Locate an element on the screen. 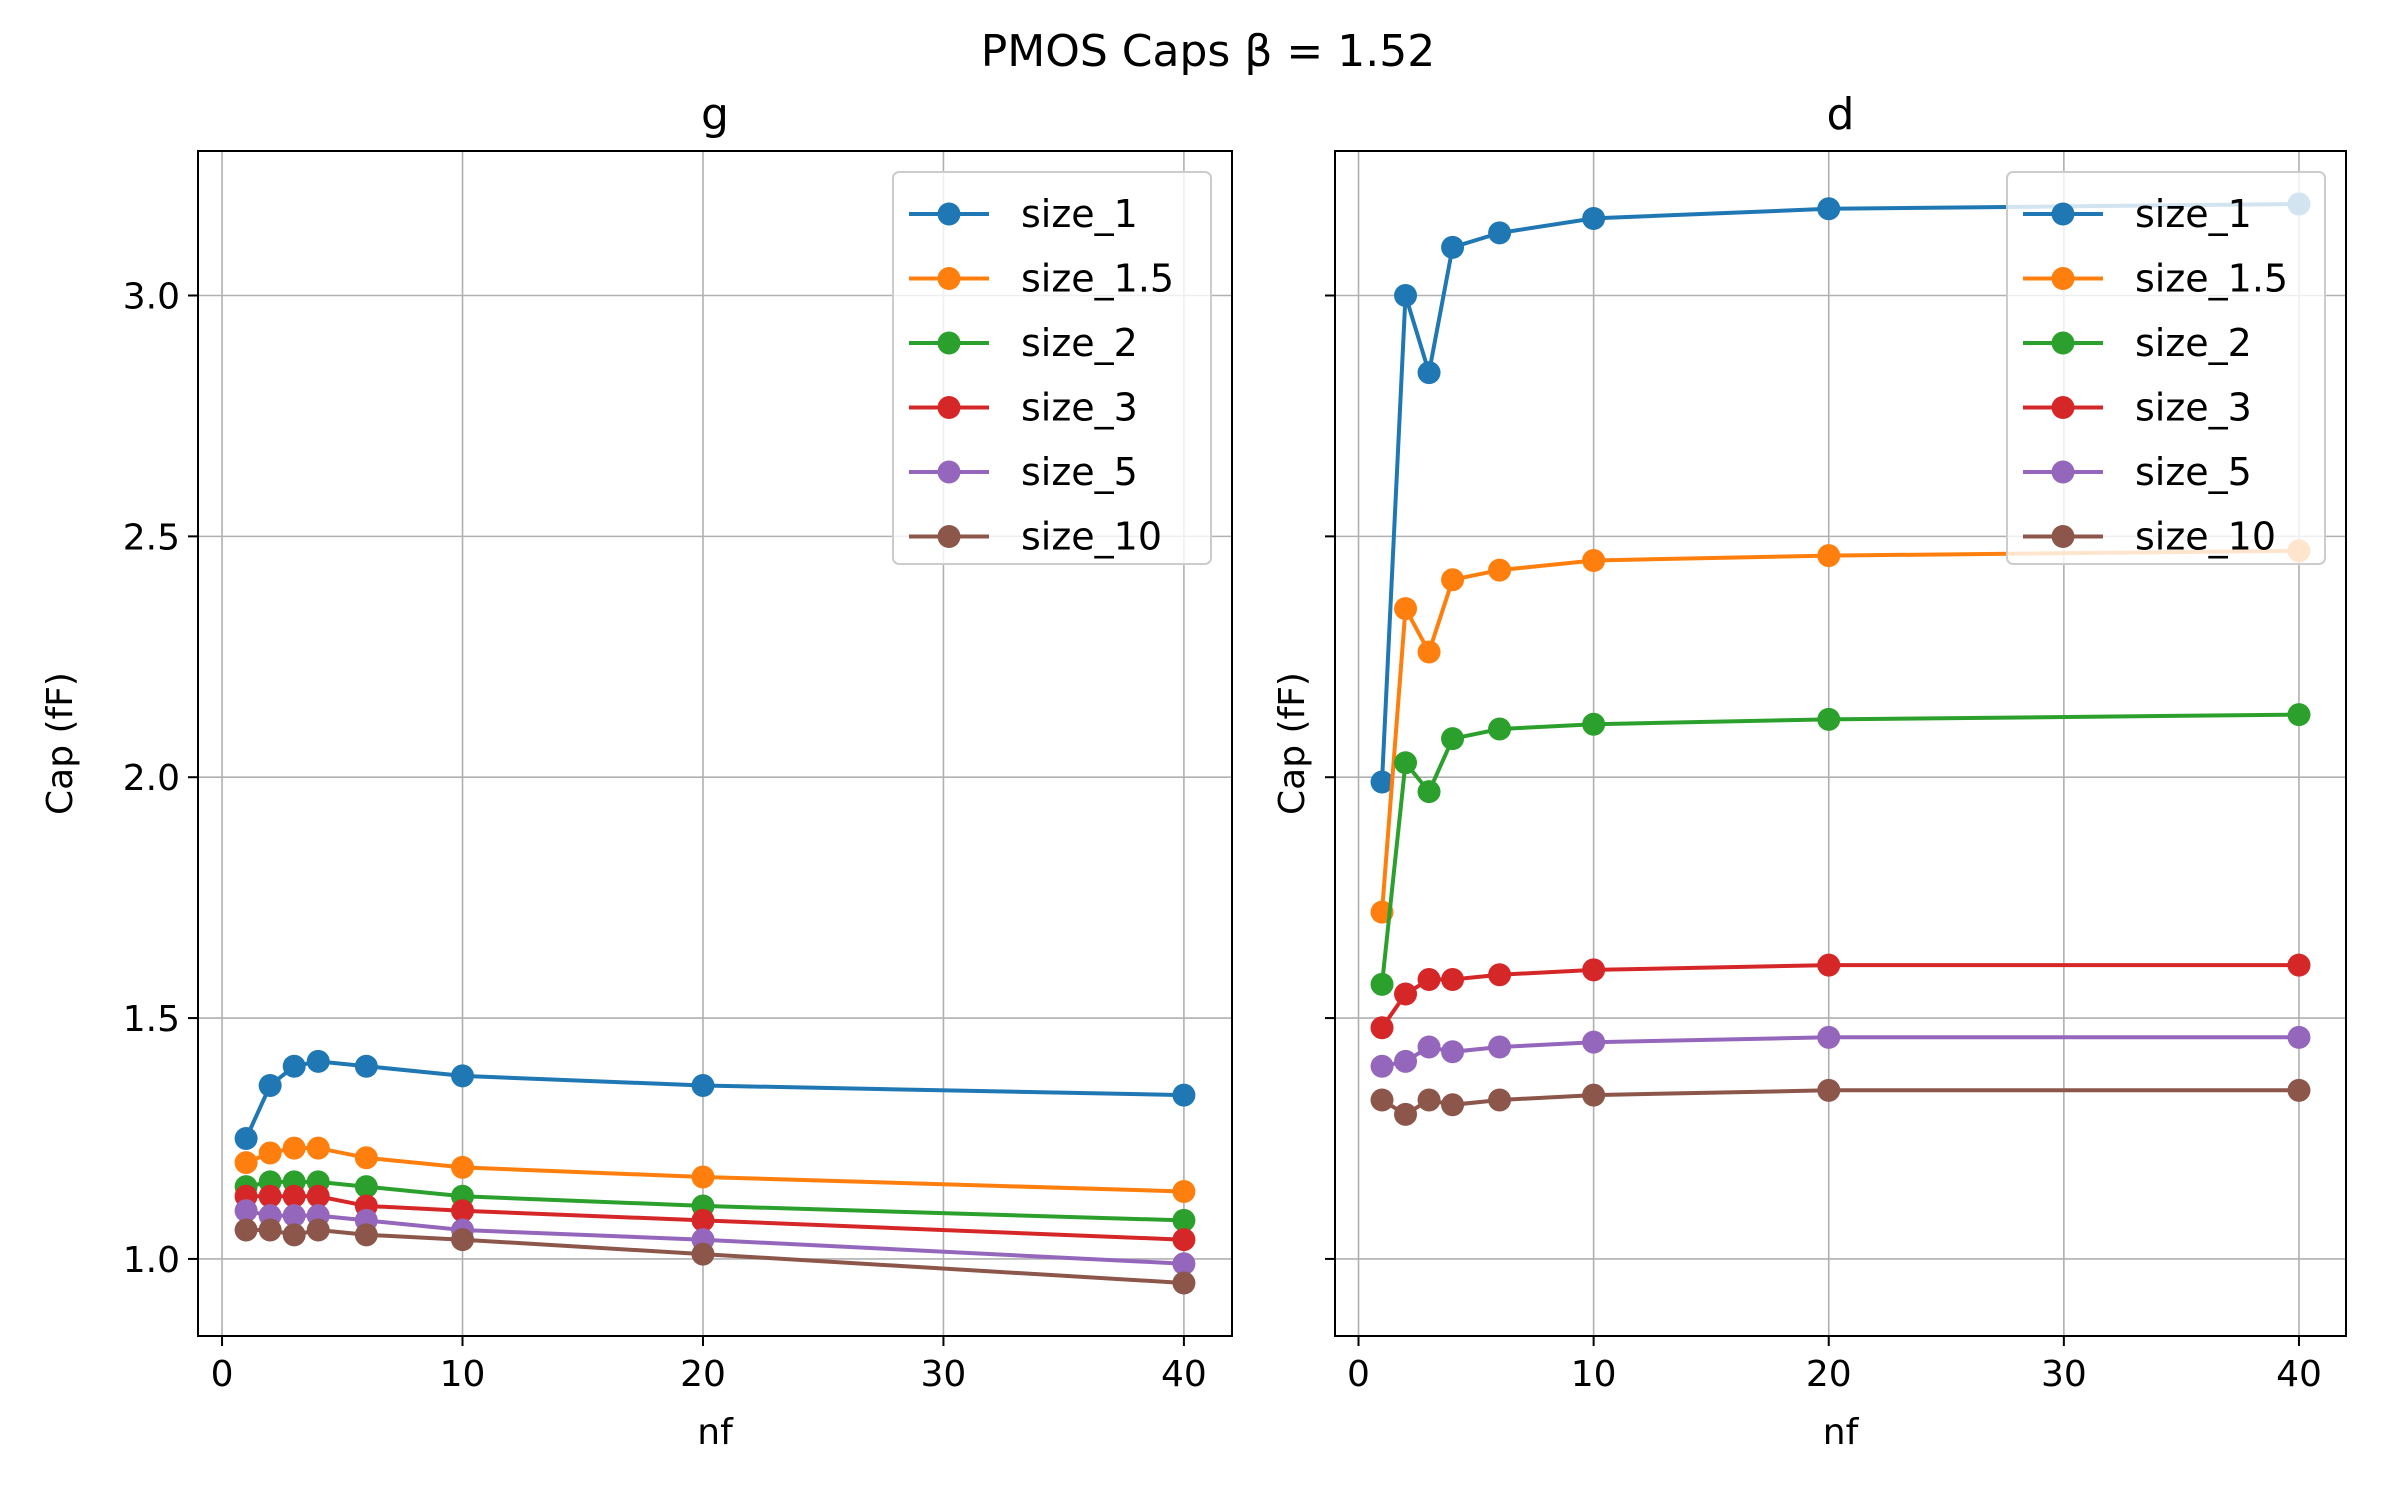 This screenshot has width=2400, height=1500. legend-label: size_1.5 is located at coordinates (1097, 279).